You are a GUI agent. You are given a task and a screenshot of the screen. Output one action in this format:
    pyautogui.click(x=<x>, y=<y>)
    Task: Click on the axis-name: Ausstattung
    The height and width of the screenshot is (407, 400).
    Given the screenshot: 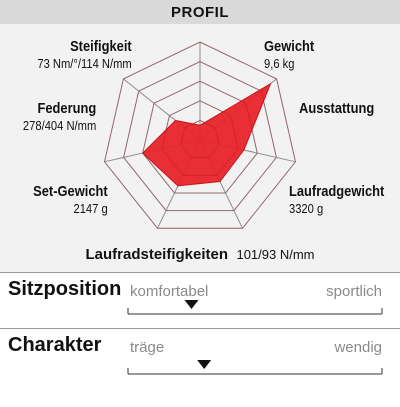 What is the action you would take?
    pyautogui.click(x=337, y=108)
    